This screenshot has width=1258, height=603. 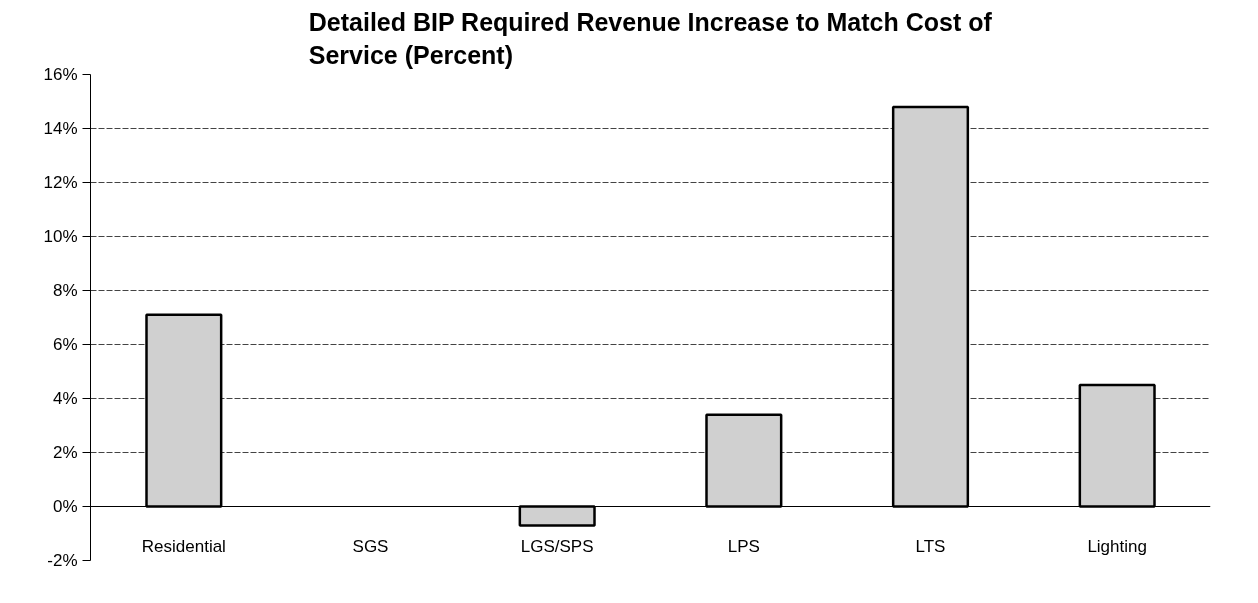 I want to click on y-tick-label: 0%, so click(x=65, y=506).